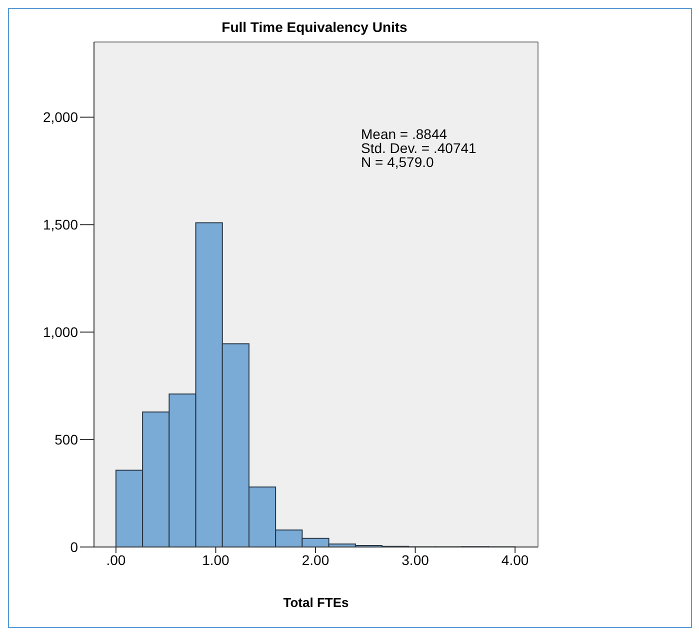  Describe the element at coordinates (418, 148) in the screenshot. I see `annotation: Std. Dev. = .40741` at that location.